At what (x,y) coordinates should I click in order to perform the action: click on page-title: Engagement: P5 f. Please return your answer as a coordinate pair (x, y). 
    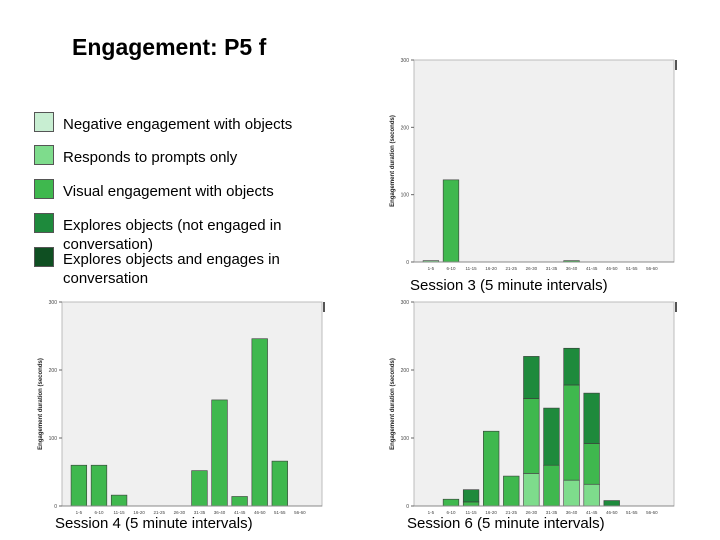
    Looking at the image, I should click on (169, 47).